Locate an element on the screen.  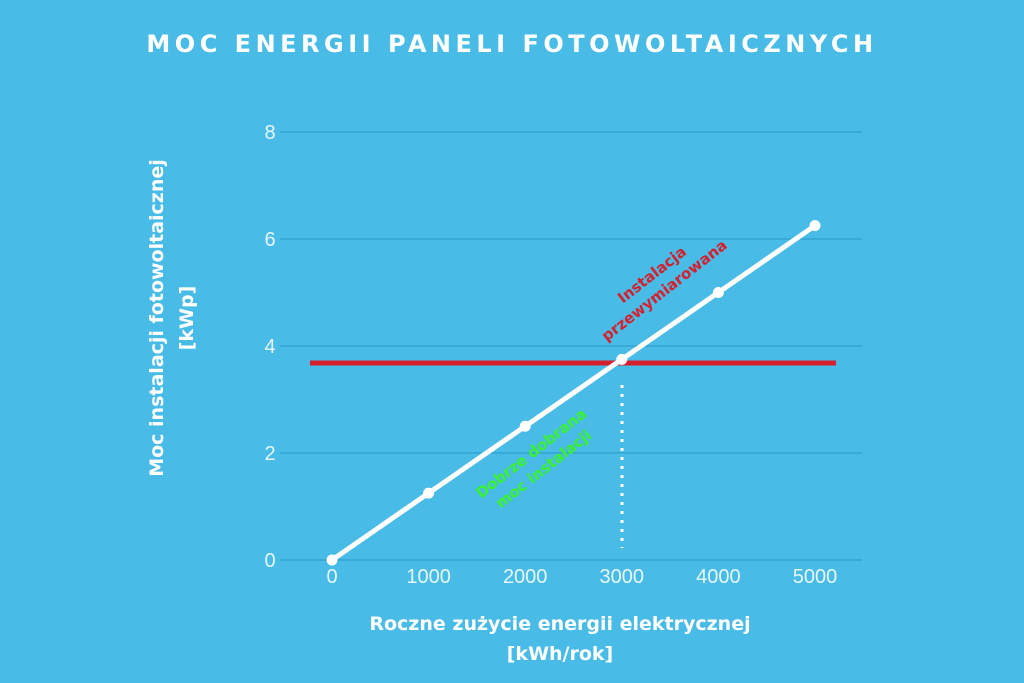
x-axis-label-line1: Roczne zużycie energii elektrycznej is located at coordinates (560, 624).